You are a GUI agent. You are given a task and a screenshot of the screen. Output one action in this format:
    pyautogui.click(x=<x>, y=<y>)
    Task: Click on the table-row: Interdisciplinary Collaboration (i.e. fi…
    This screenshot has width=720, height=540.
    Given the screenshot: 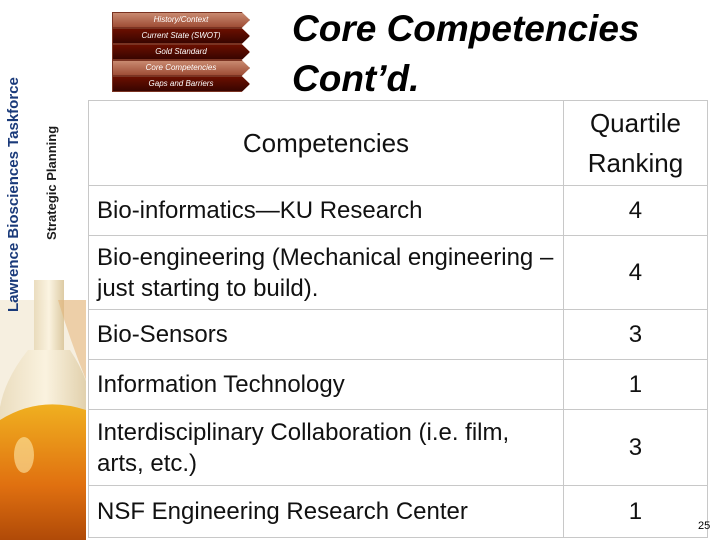 What is the action you would take?
    pyautogui.click(x=398, y=447)
    